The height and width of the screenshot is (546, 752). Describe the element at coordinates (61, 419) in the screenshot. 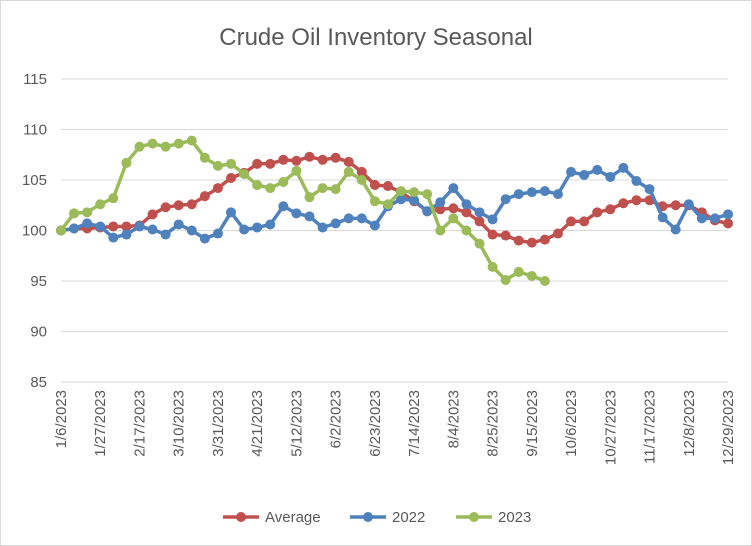

I see `x-tick-label: 1/6/2023` at that location.